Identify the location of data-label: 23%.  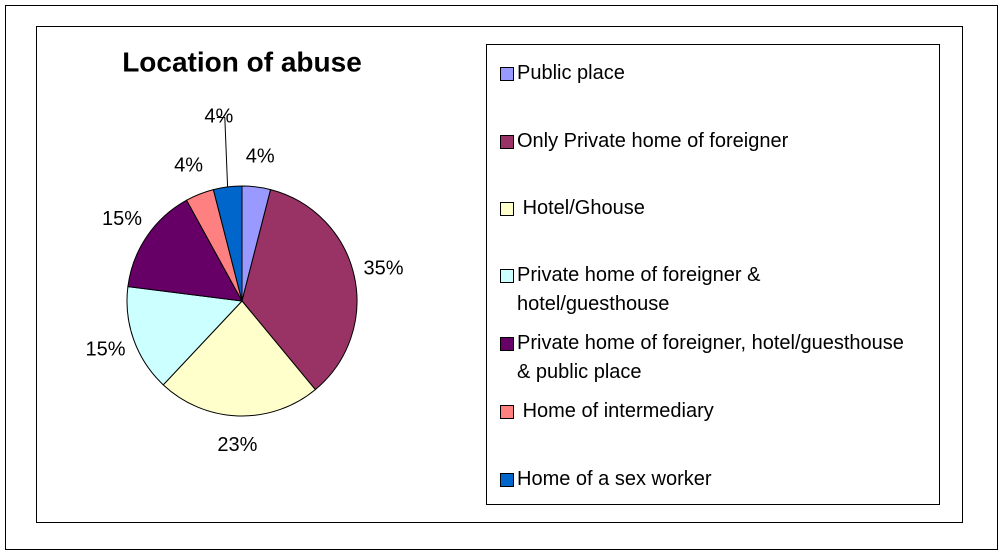
(237, 445).